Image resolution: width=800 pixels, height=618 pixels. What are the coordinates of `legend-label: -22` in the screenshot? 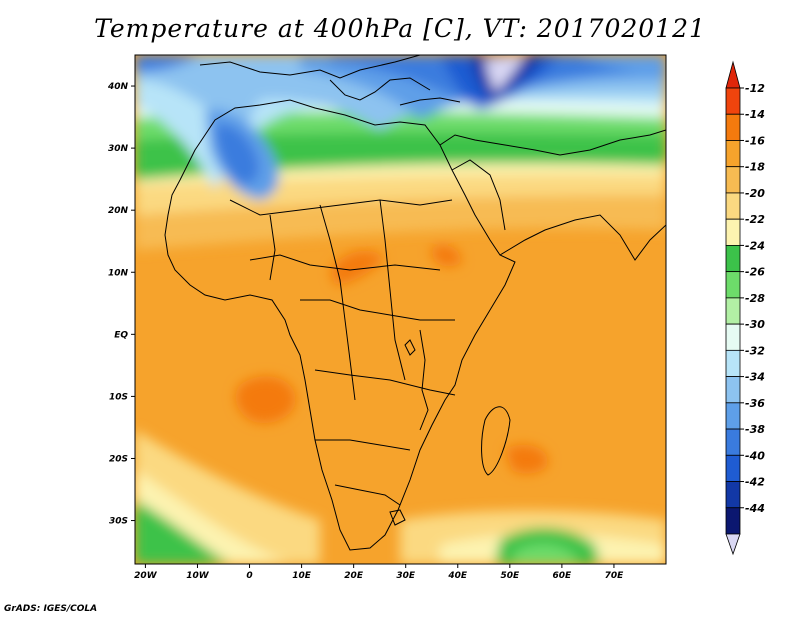 It's located at (755, 219).